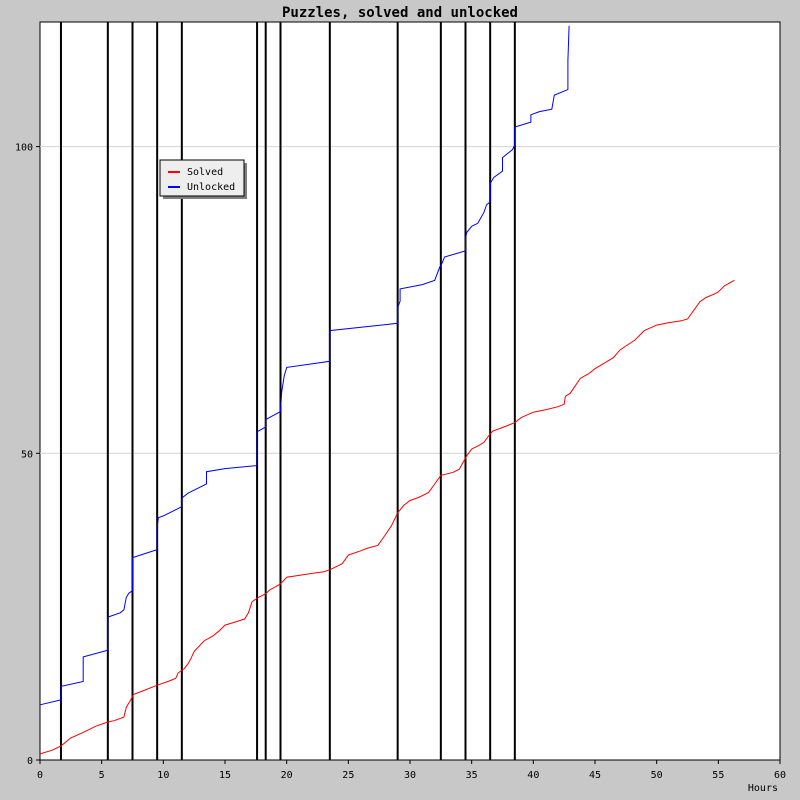 Image resolution: width=800 pixels, height=800 pixels. What do you see at coordinates (30, 761) in the screenshot?
I see `y-tick-label-0: 0` at bounding box center [30, 761].